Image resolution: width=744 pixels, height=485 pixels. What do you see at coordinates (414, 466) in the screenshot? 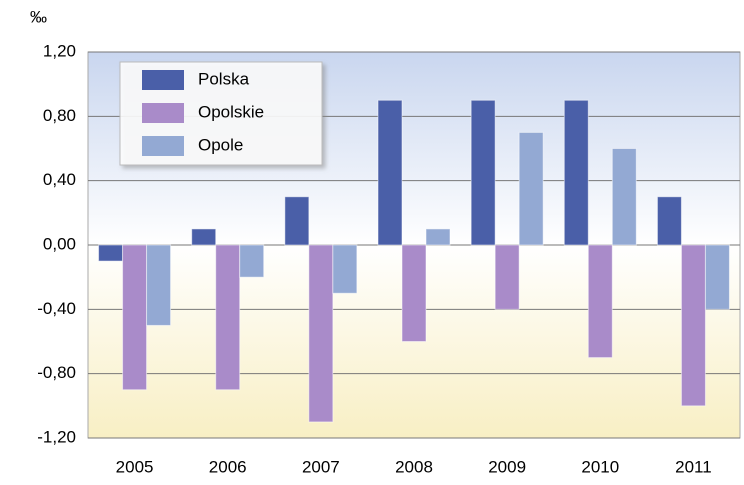
I see `x-tick-label: 2008` at bounding box center [414, 466].